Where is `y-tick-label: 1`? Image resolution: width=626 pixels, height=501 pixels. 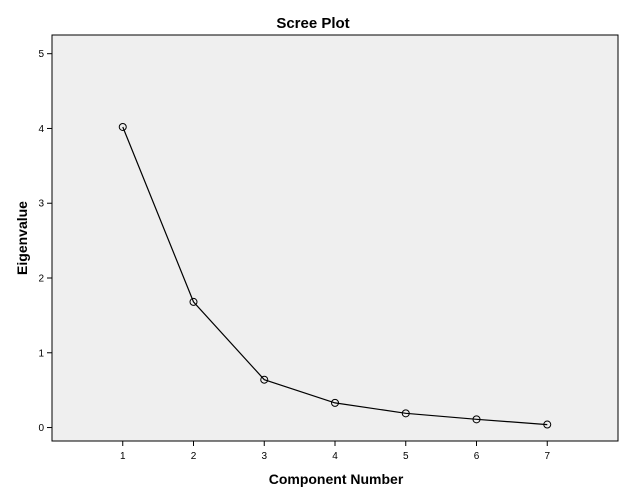 y-tick-label: 1 is located at coordinates (41, 353).